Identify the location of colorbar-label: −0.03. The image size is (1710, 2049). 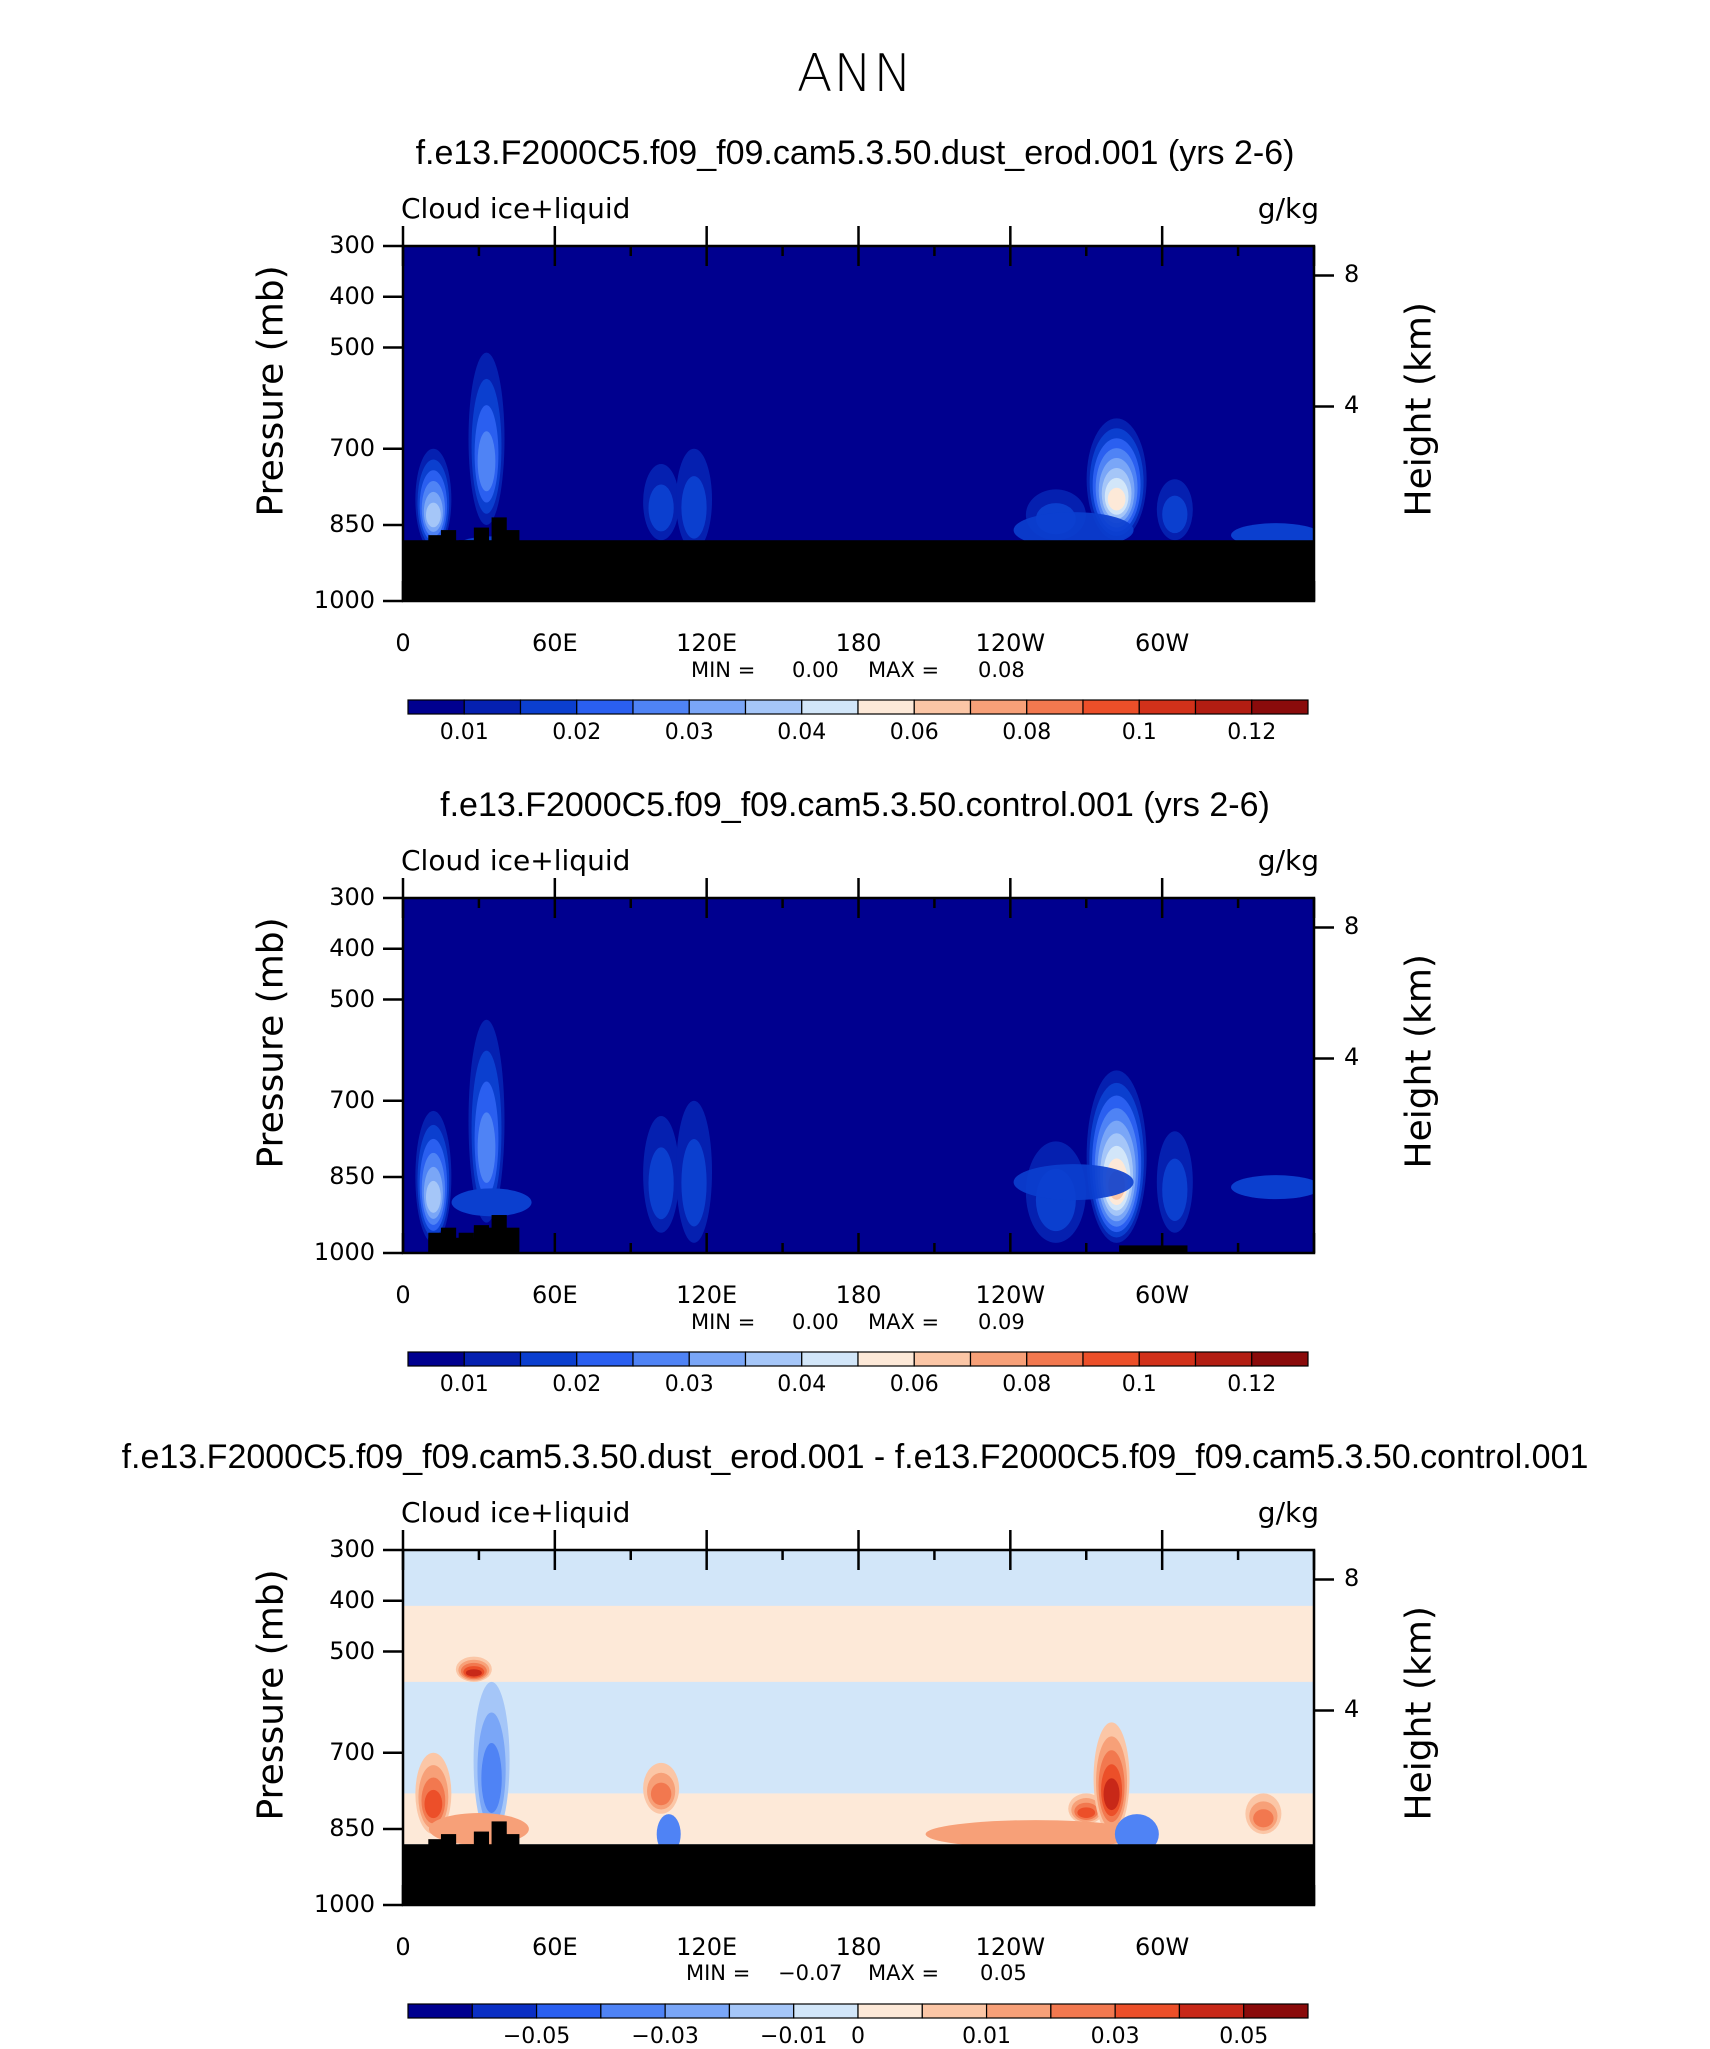
(665, 2036).